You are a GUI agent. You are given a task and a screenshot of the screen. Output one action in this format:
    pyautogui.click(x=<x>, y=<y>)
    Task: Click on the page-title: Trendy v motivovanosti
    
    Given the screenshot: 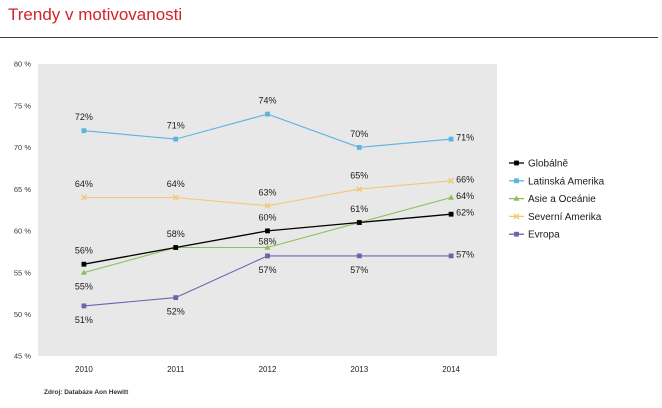 What is the action you would take?
    pyautogui.click(x=95, y=14)
    